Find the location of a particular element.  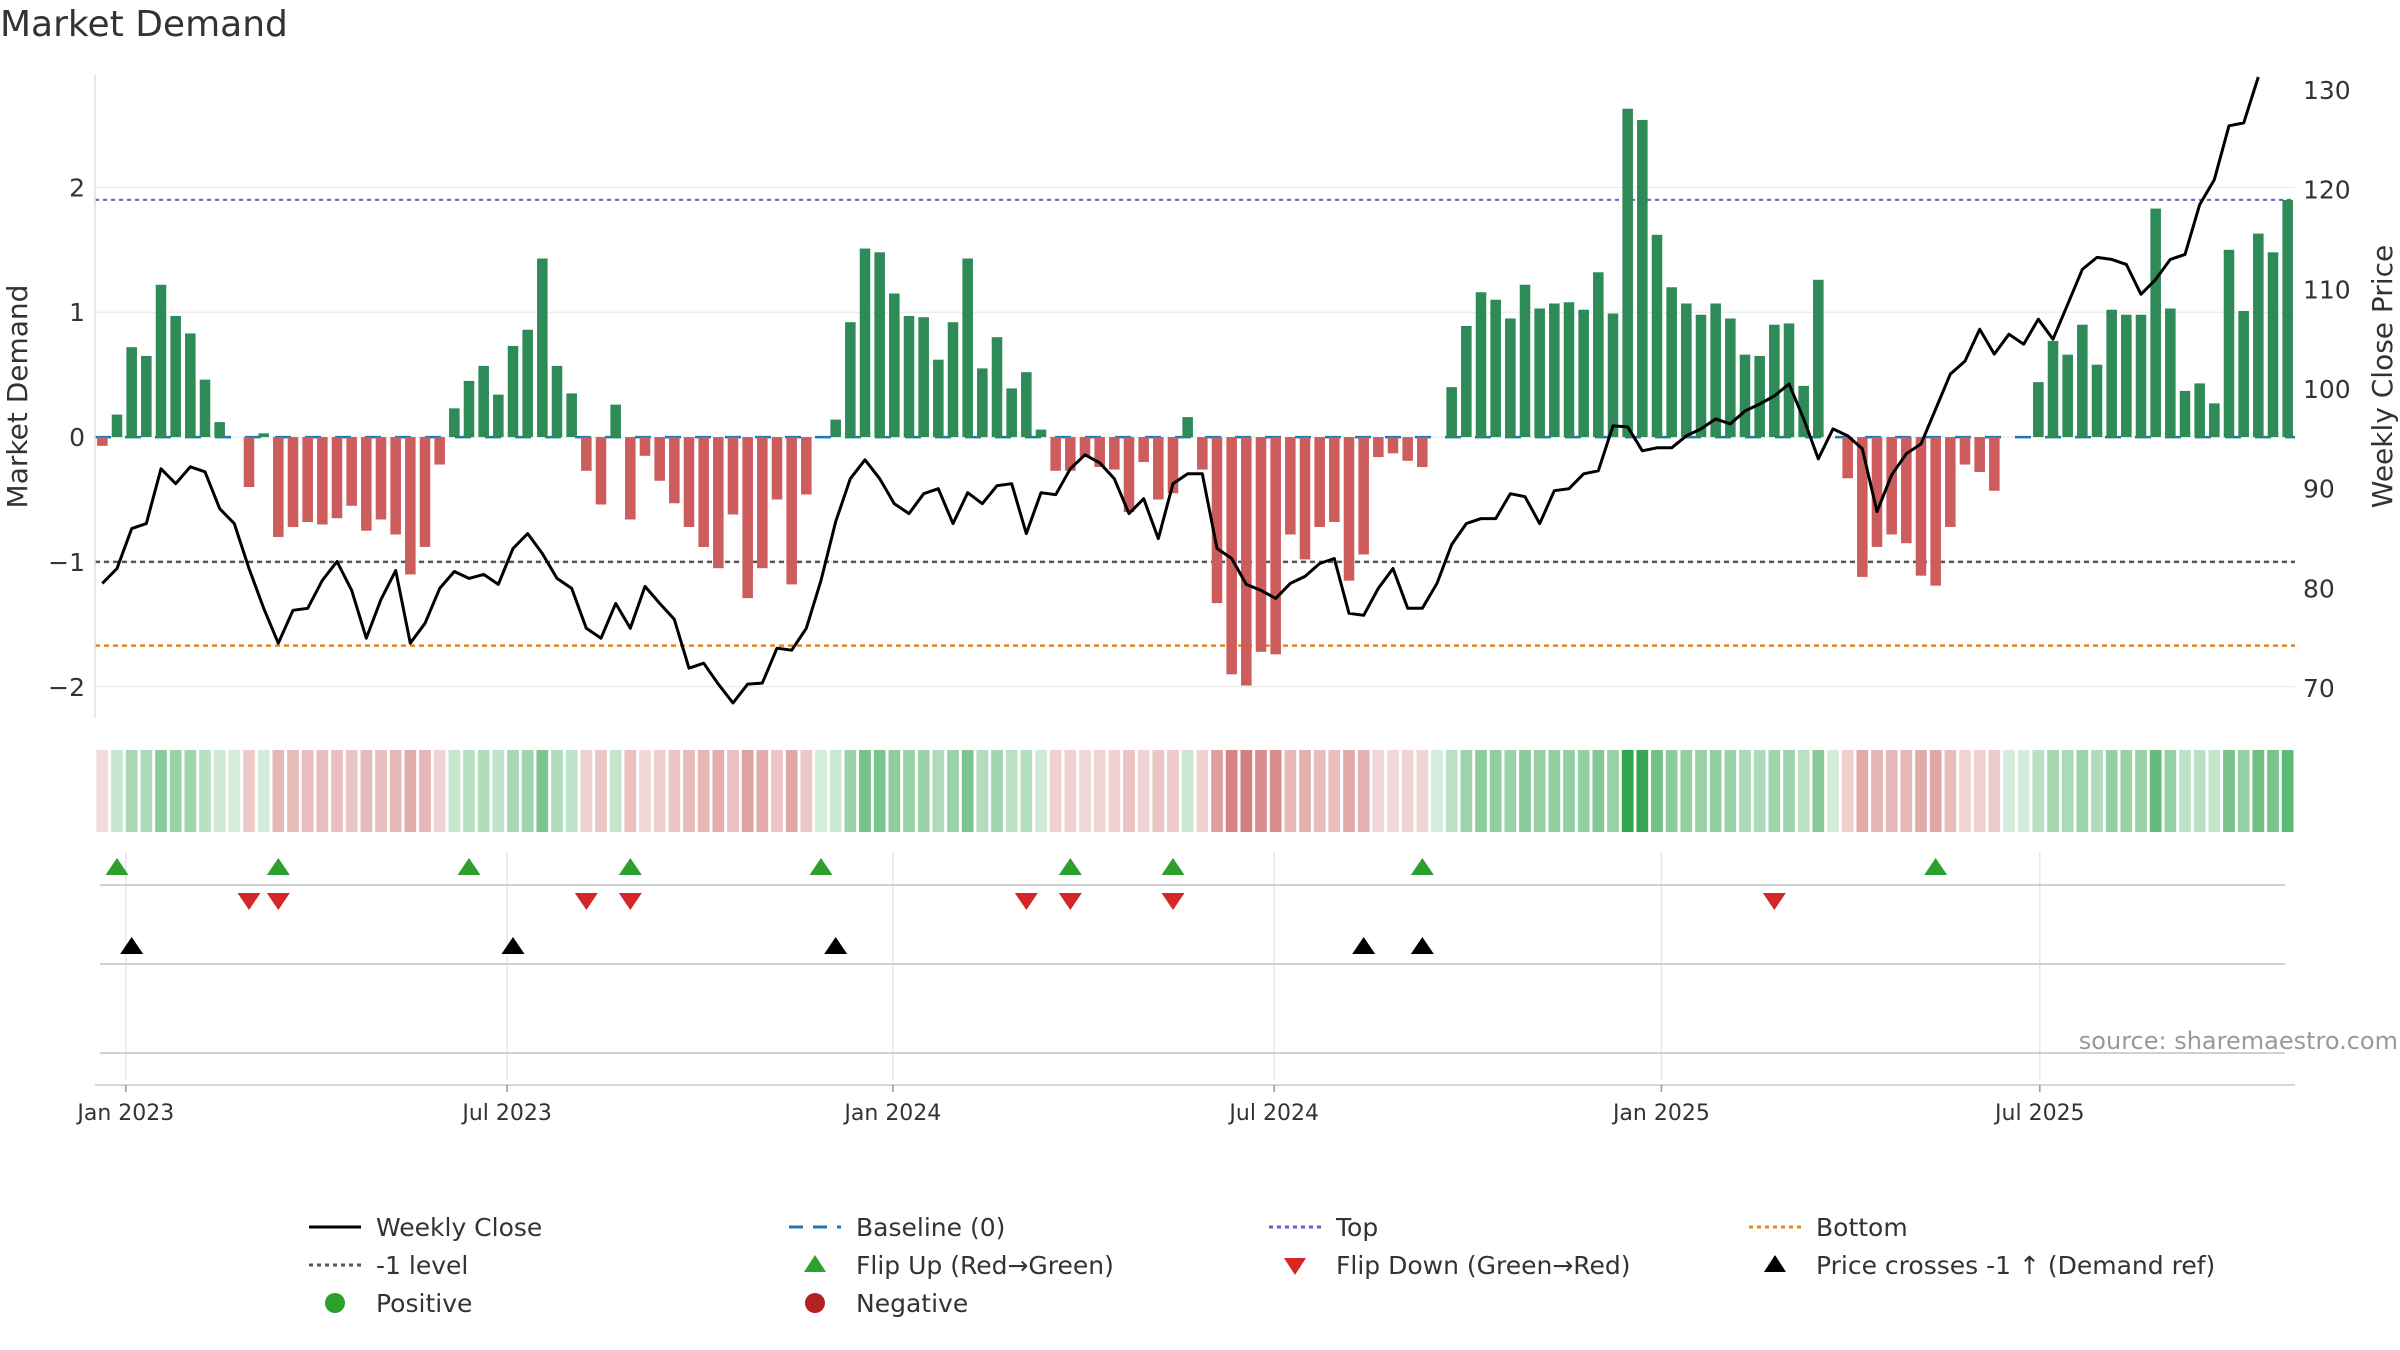

legend-top: Top is located at coordinates (1319, 1227).